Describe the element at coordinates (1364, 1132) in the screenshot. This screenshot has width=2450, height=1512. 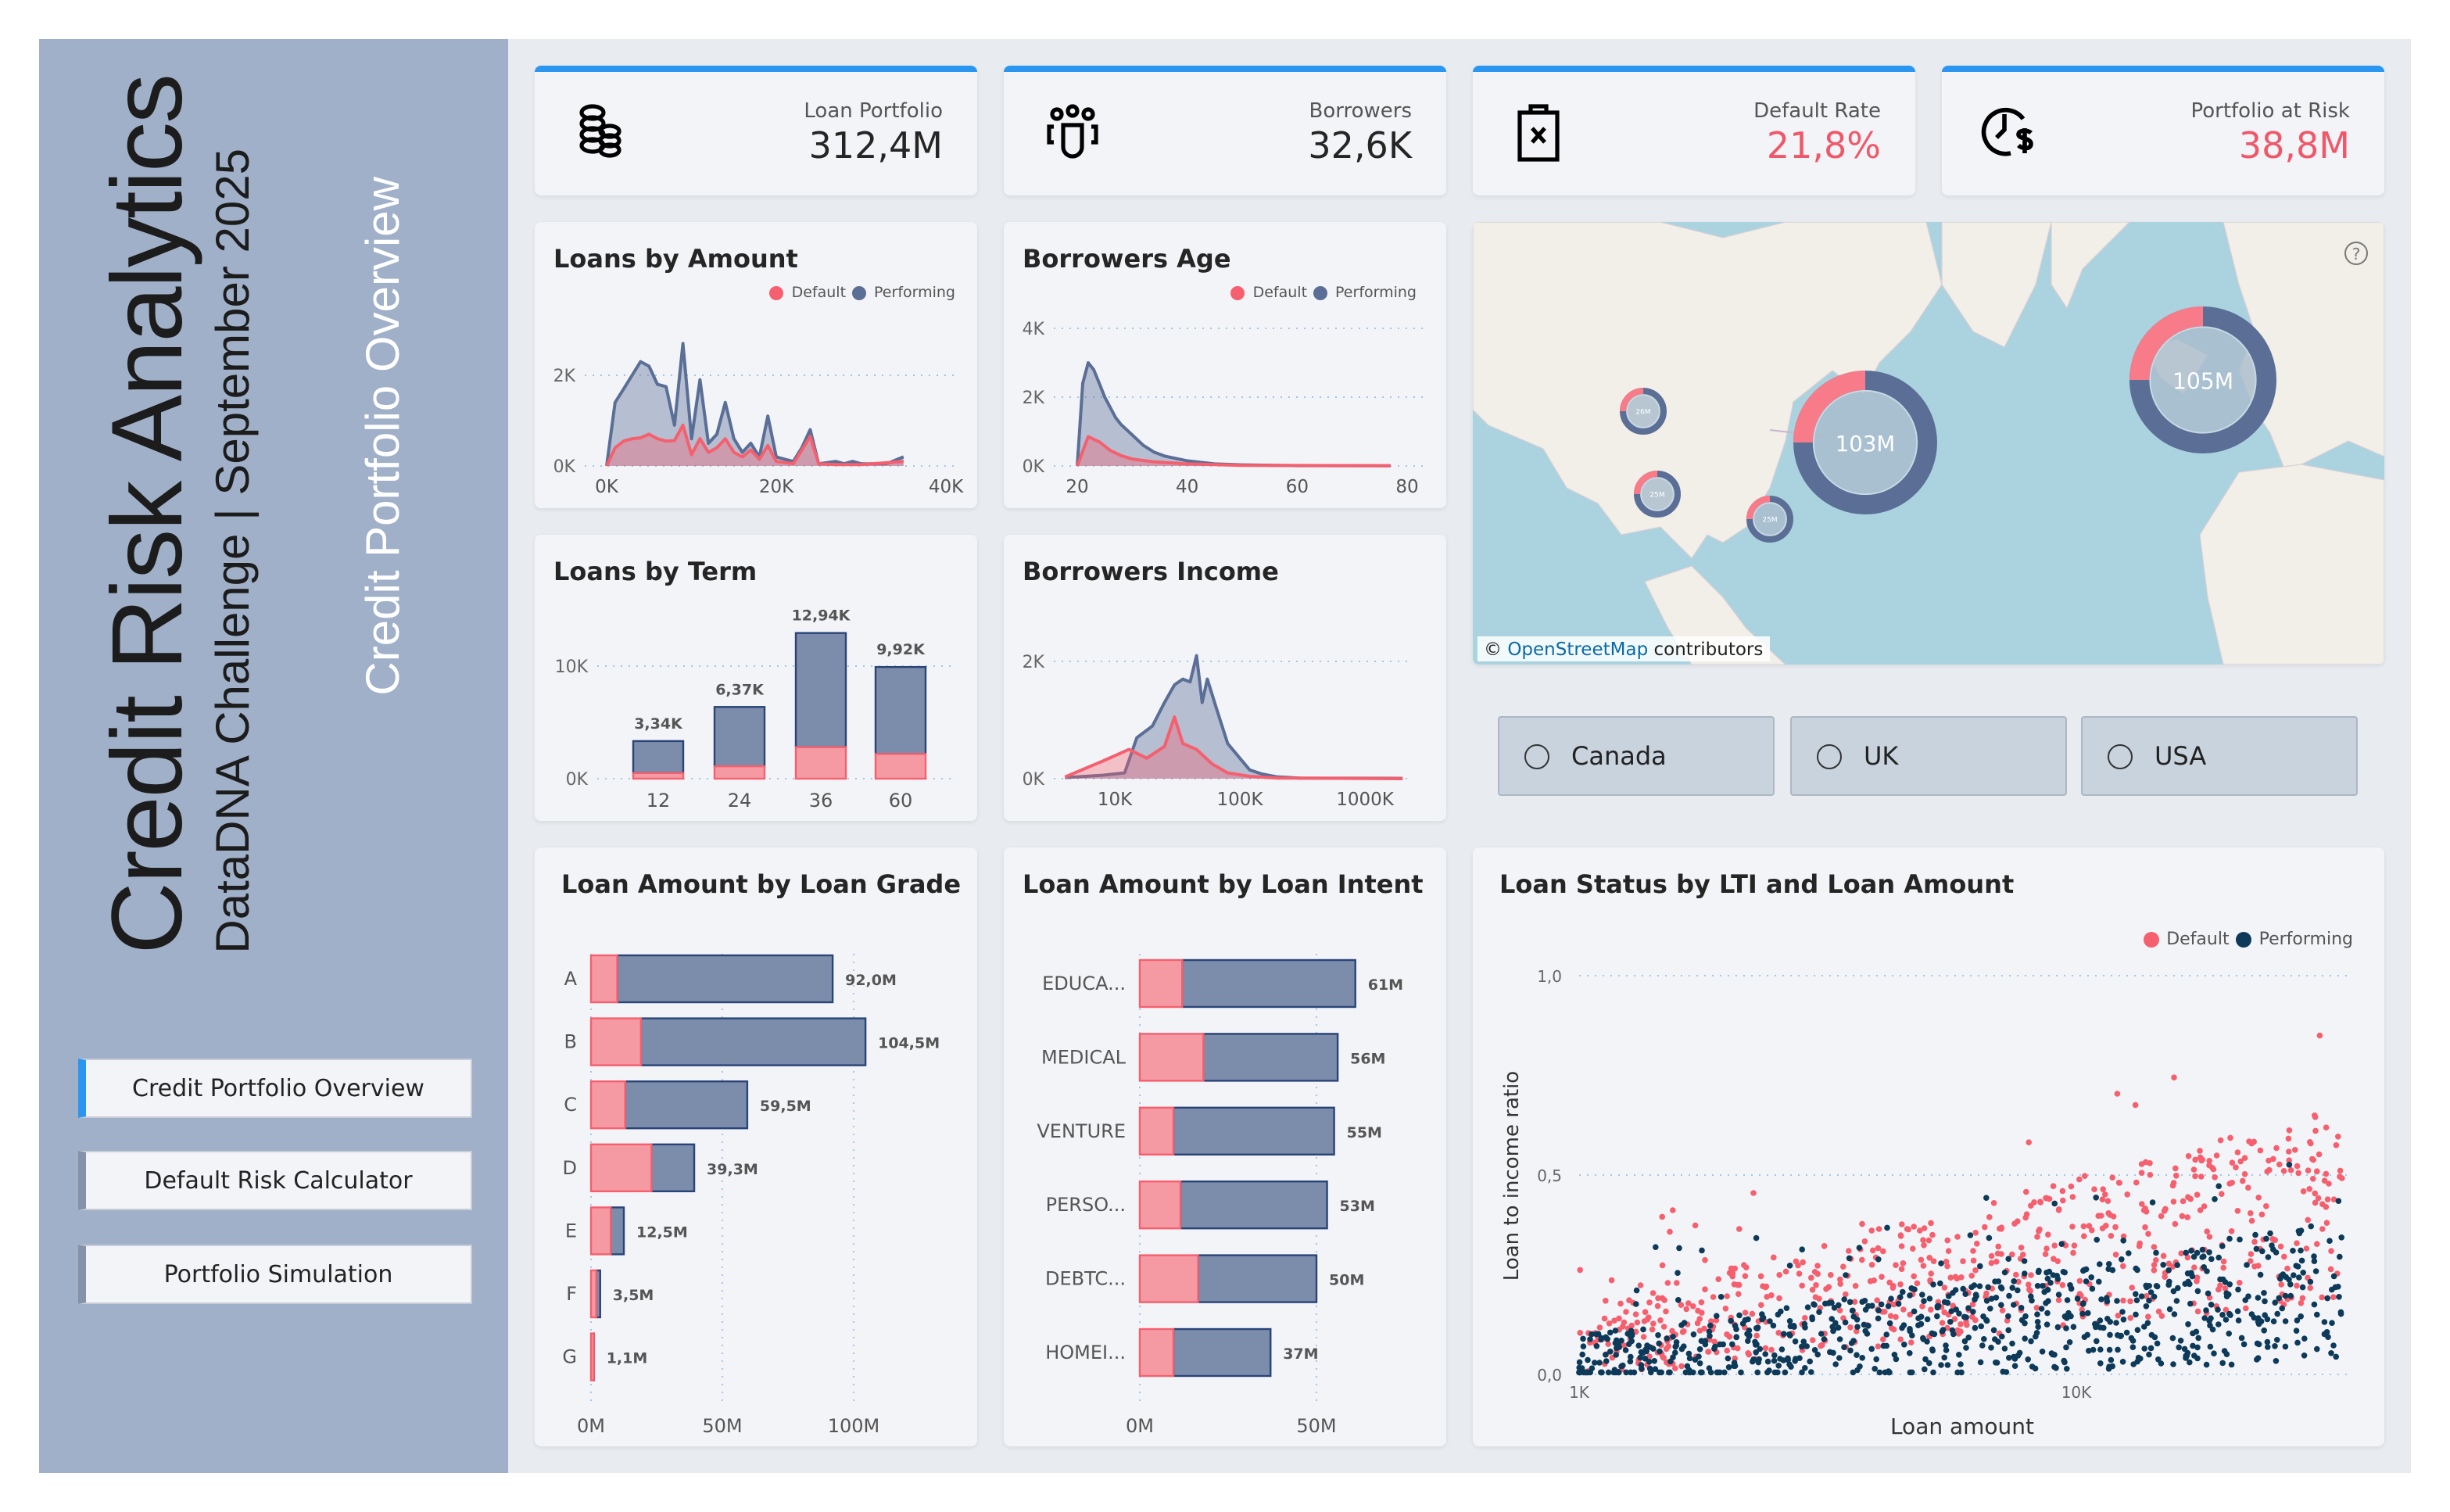
I see `data-label: 55M` at that location.